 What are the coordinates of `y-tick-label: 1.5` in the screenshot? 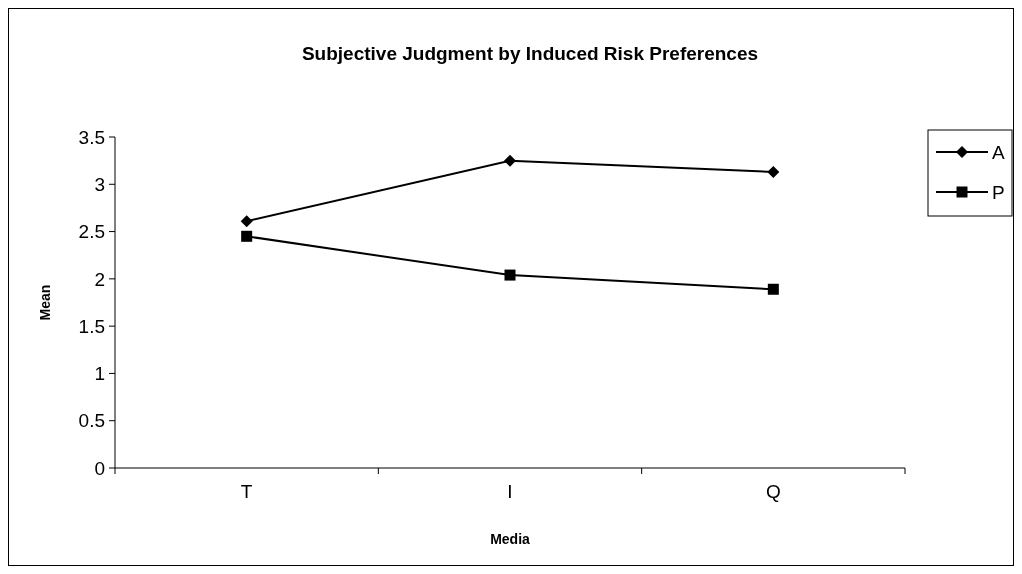 It's located at (91, 326).